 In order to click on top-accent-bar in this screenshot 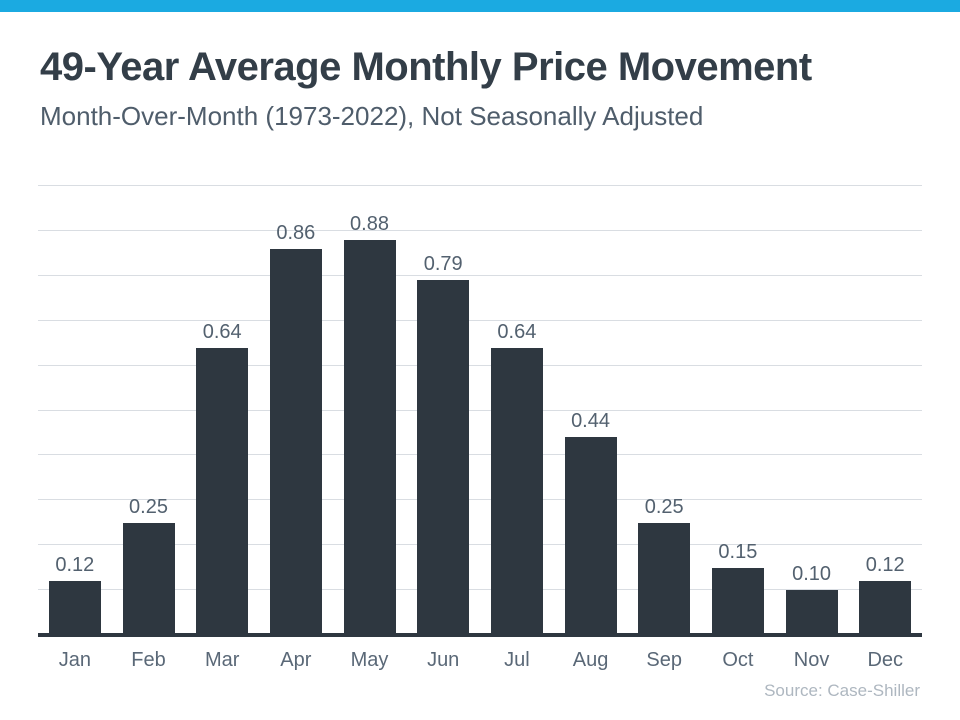, I will do `click(480, 6)`.